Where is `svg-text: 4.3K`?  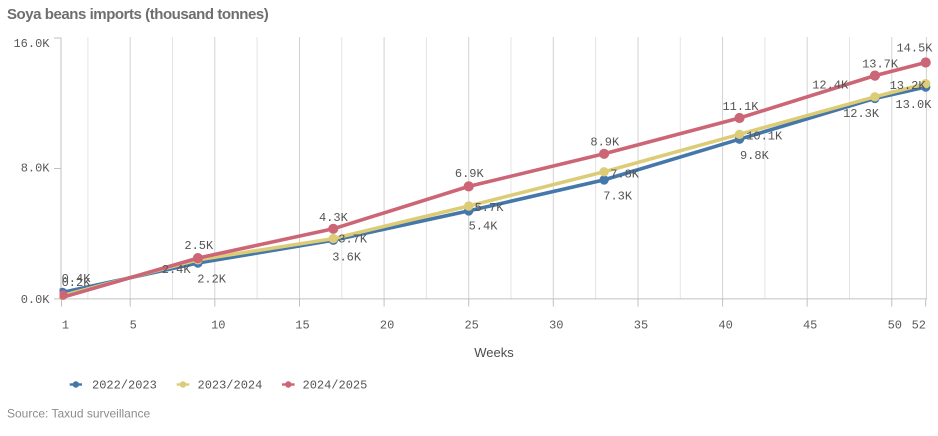
svg-text: 4.3K is located at coordinates (334, 218).